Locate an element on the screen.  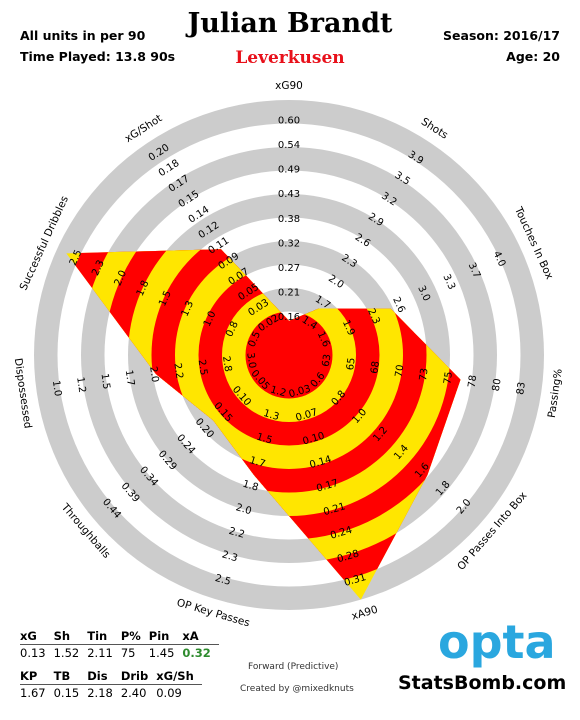
radar-tick-label: 70 is located at coordinates (400, 371).